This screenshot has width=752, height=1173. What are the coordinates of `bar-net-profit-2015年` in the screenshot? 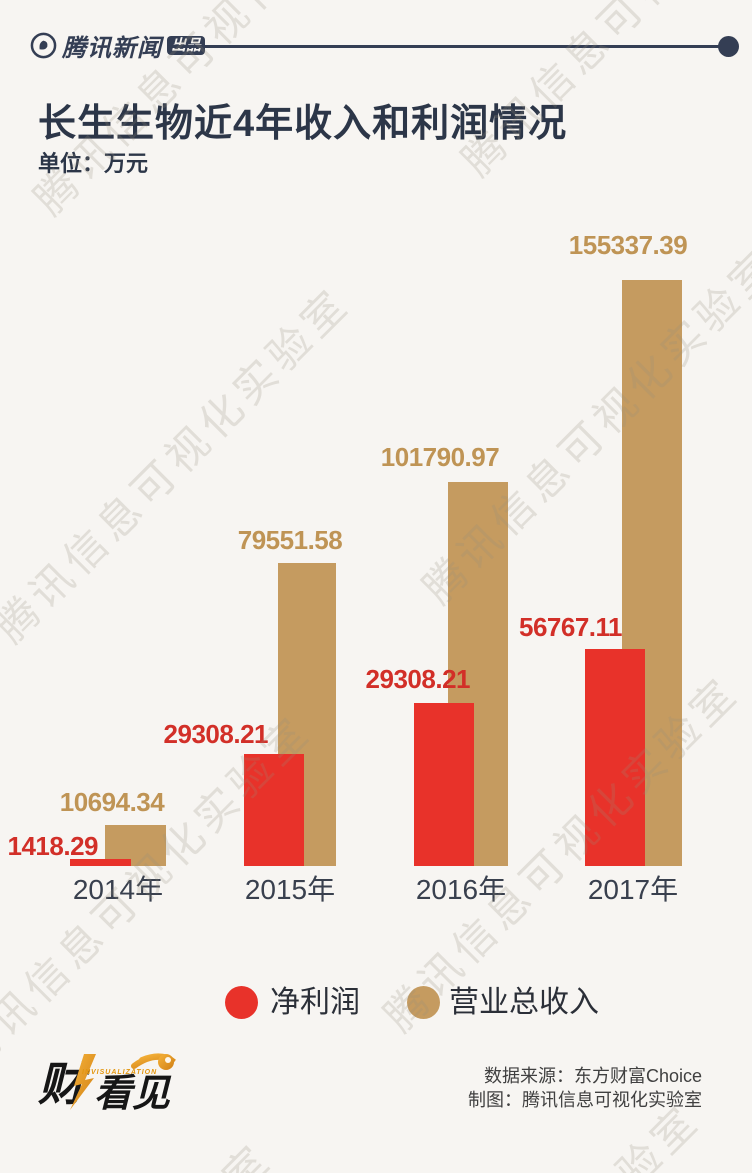 It's located at (274, 810).